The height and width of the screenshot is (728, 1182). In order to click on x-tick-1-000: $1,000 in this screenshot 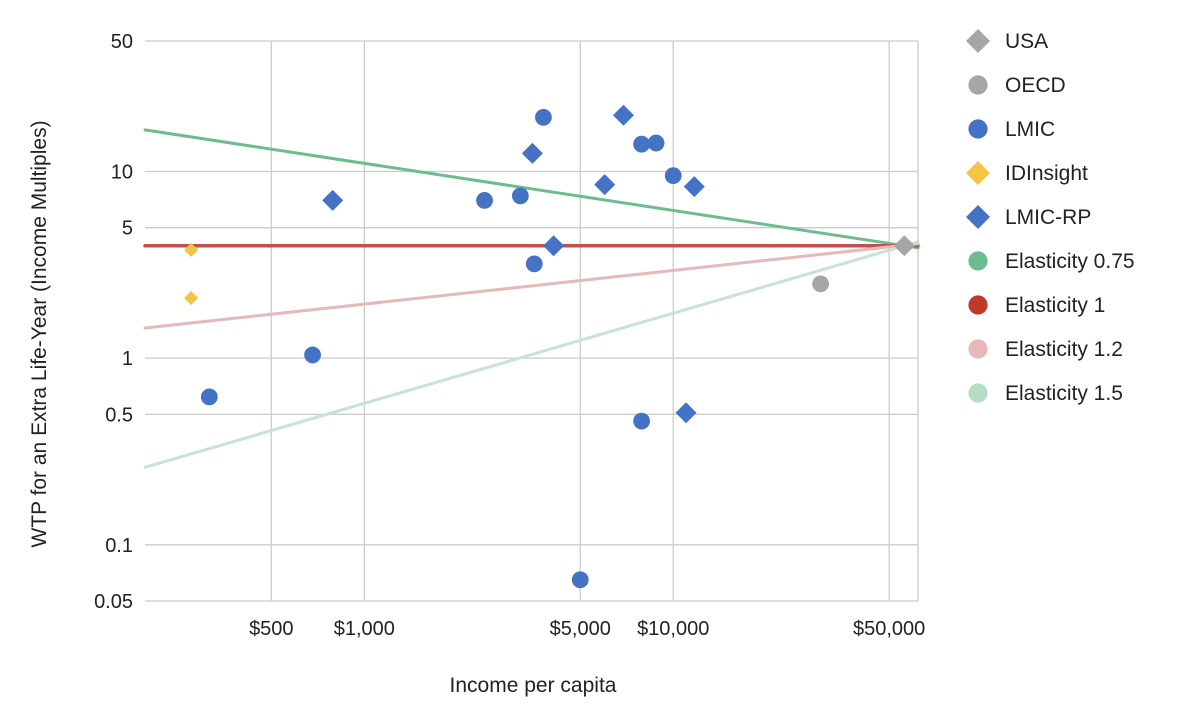, I will do `click(364, 629)`.